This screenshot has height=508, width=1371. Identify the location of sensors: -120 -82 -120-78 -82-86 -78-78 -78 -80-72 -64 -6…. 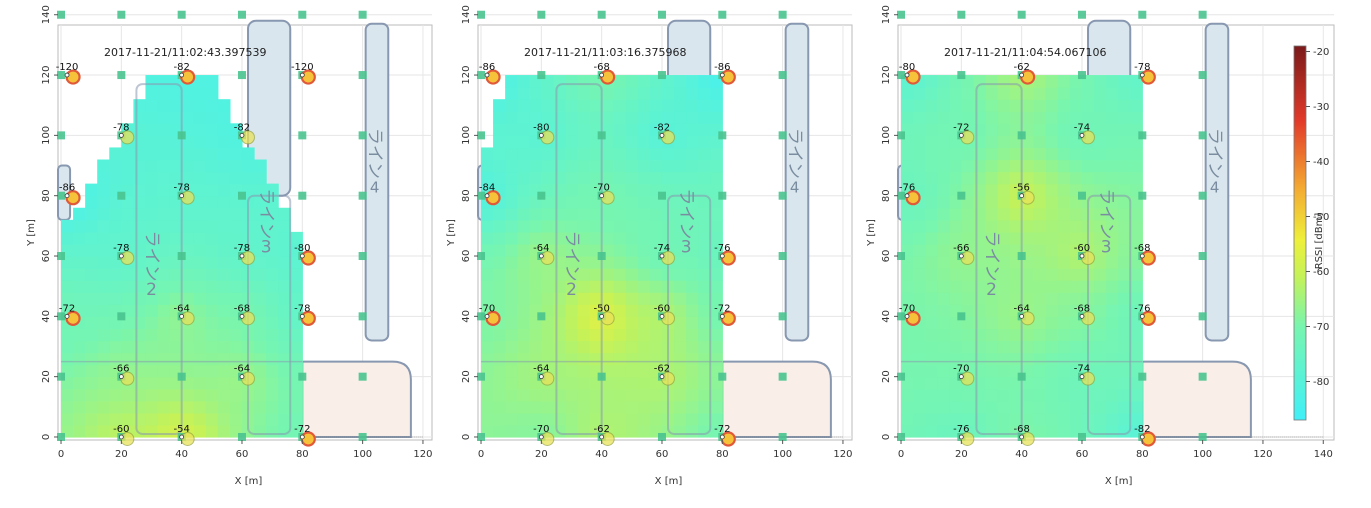
(186, 254).